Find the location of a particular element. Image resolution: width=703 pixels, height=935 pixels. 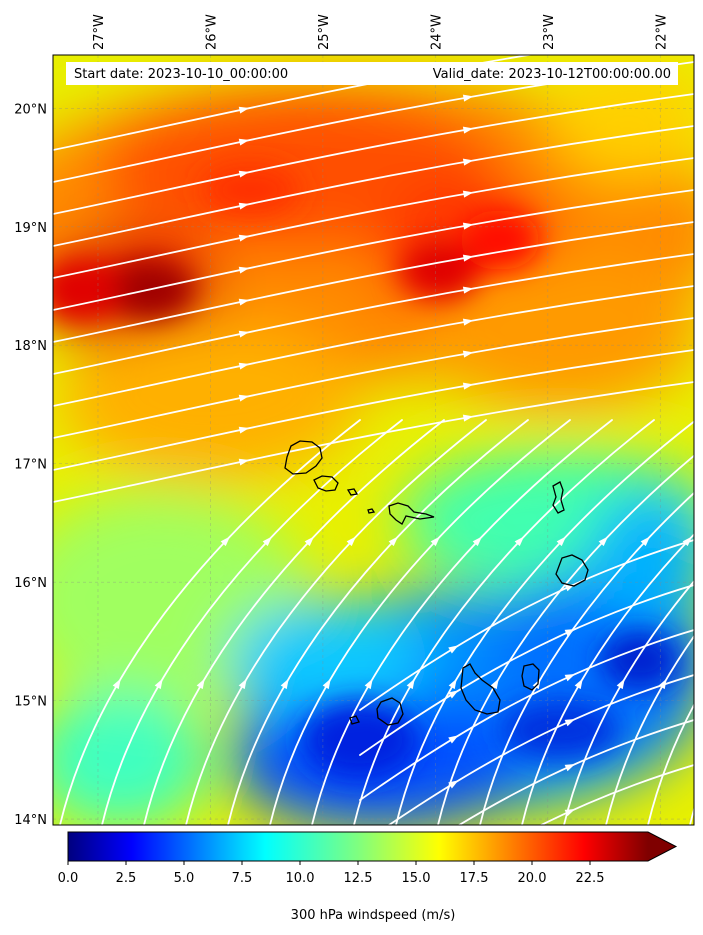

lon-label: 26°W is located at coordinates (211, 32).